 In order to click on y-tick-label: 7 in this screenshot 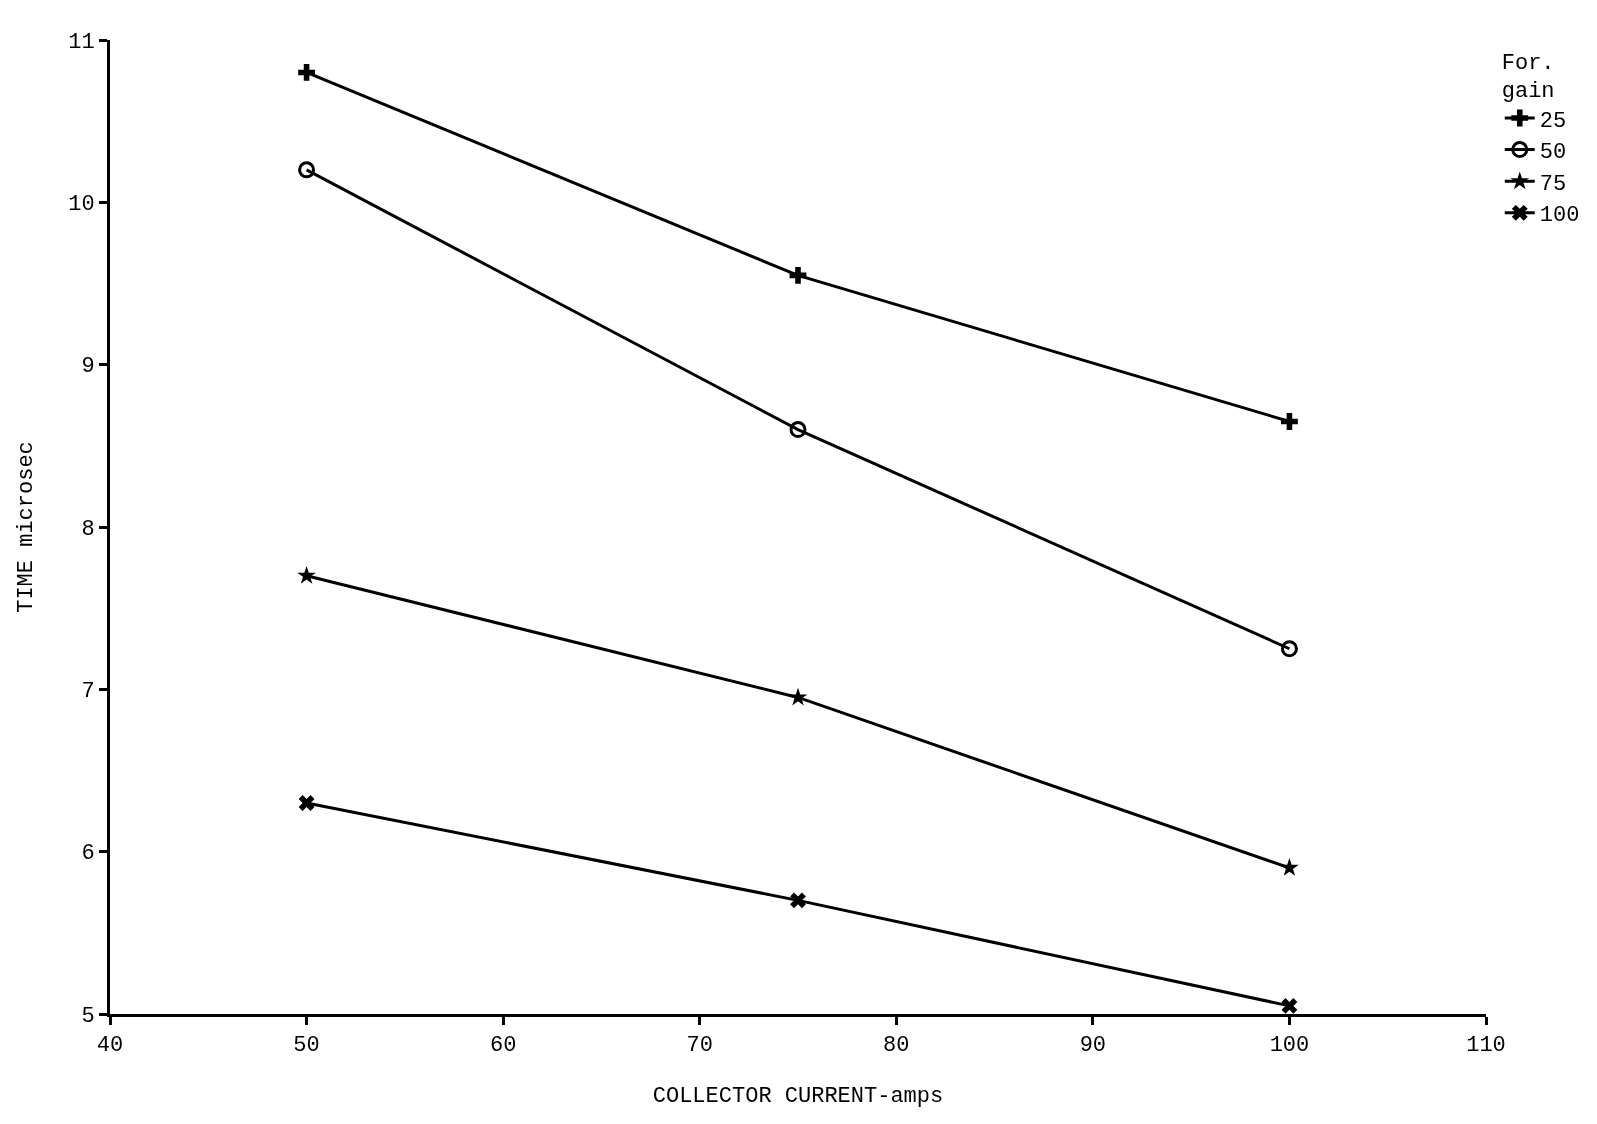, I will do `click(88, 692)`.